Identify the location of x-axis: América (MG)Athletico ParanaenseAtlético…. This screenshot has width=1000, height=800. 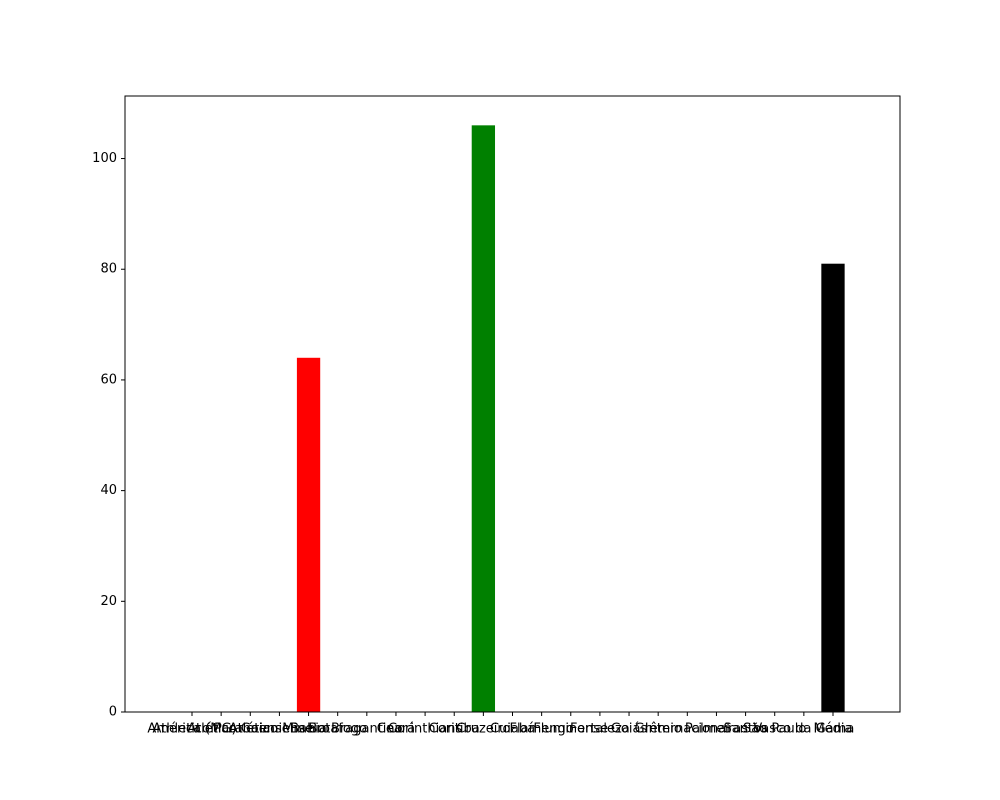
(500, 724).